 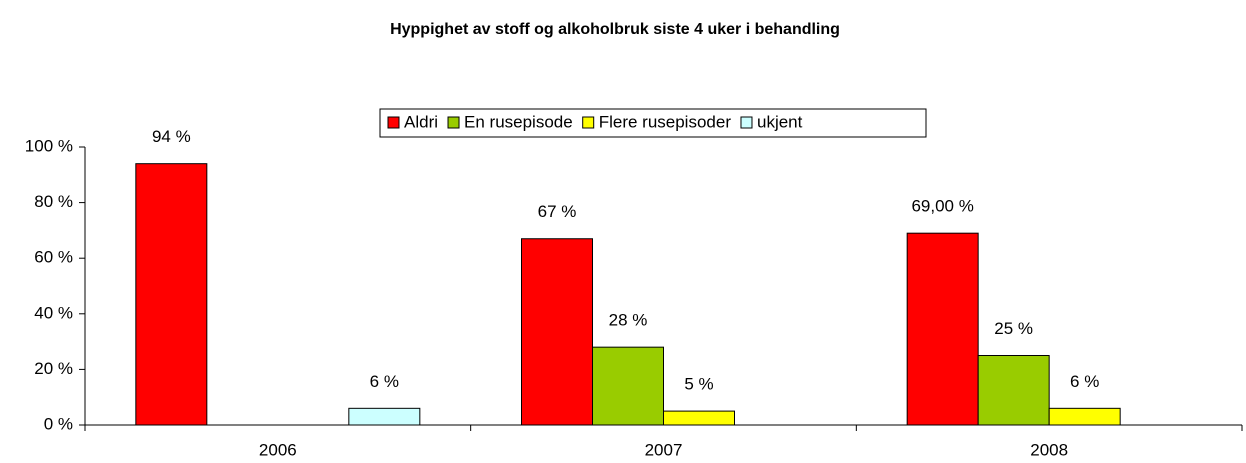 I want to click on y-tick-label: 100 %, so click(x=49, y=145).